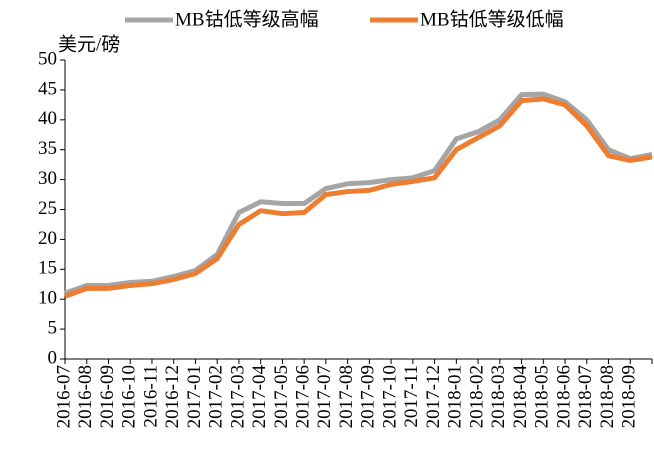  Describe the element at coordinates (389, 396) in the screenshot. I see `x-tick-label: 2017-10` at that location.